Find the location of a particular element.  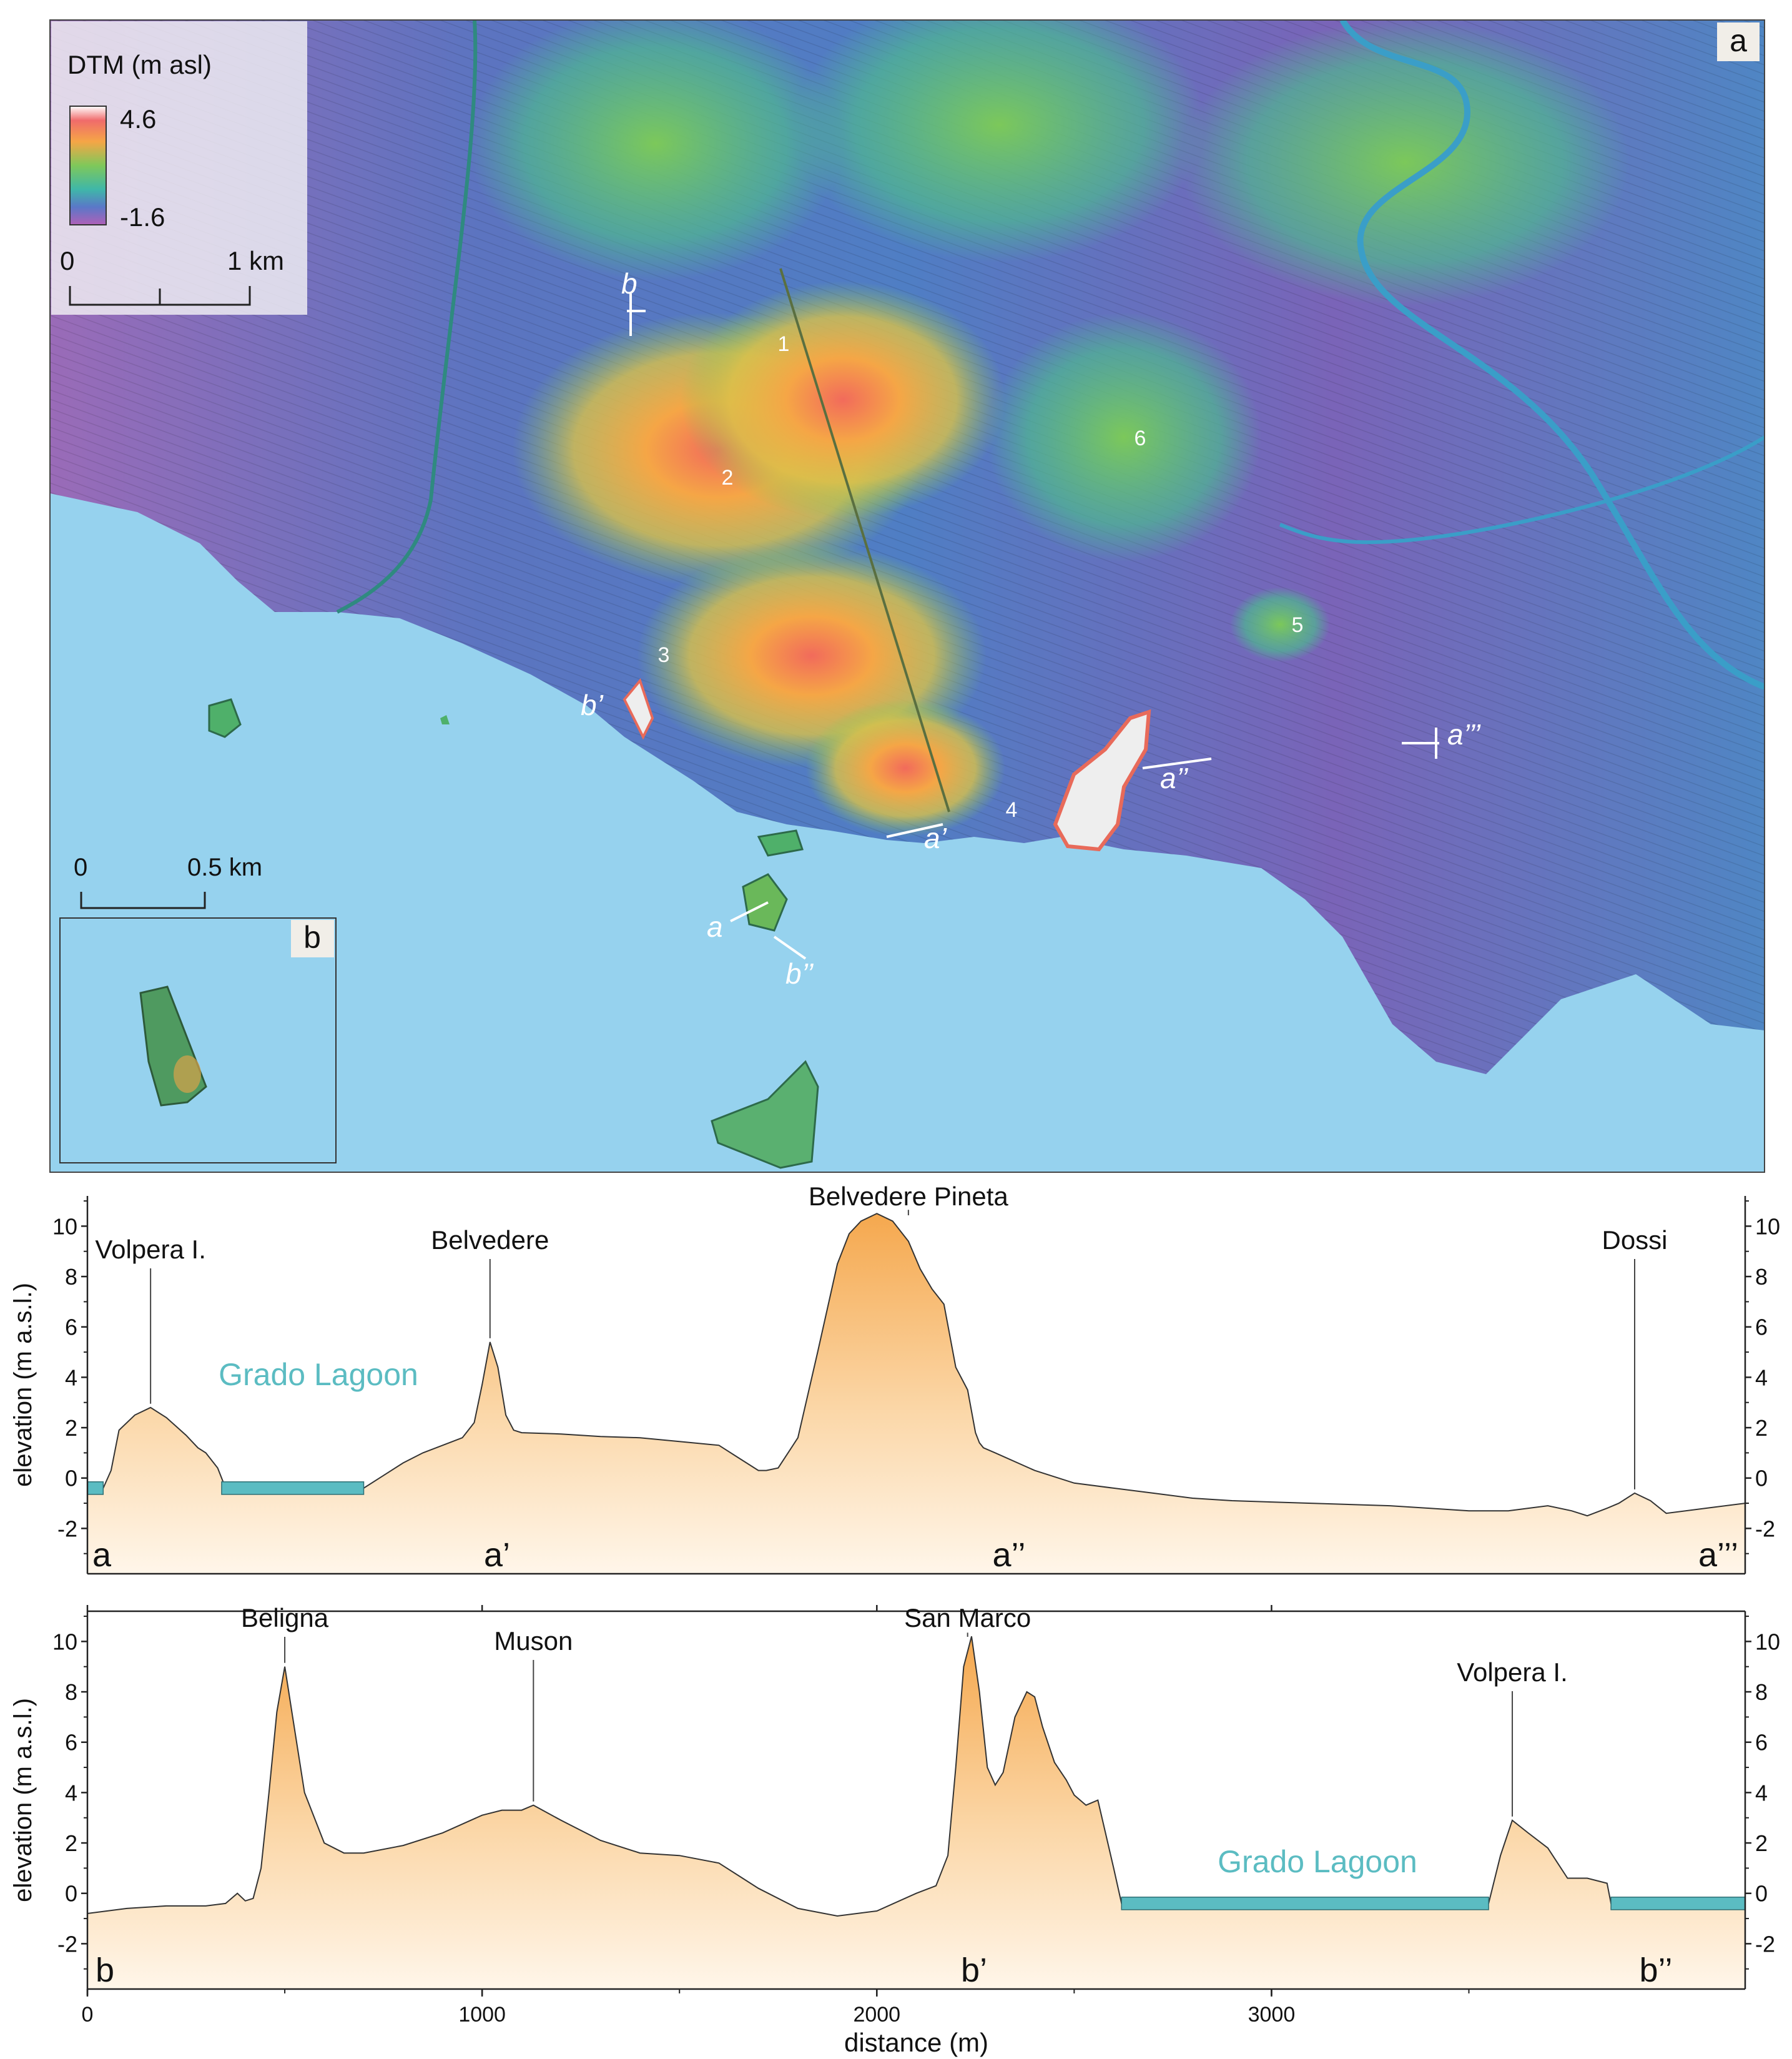

annotation-label: Dossi is located at coordinates (1634, 1240).